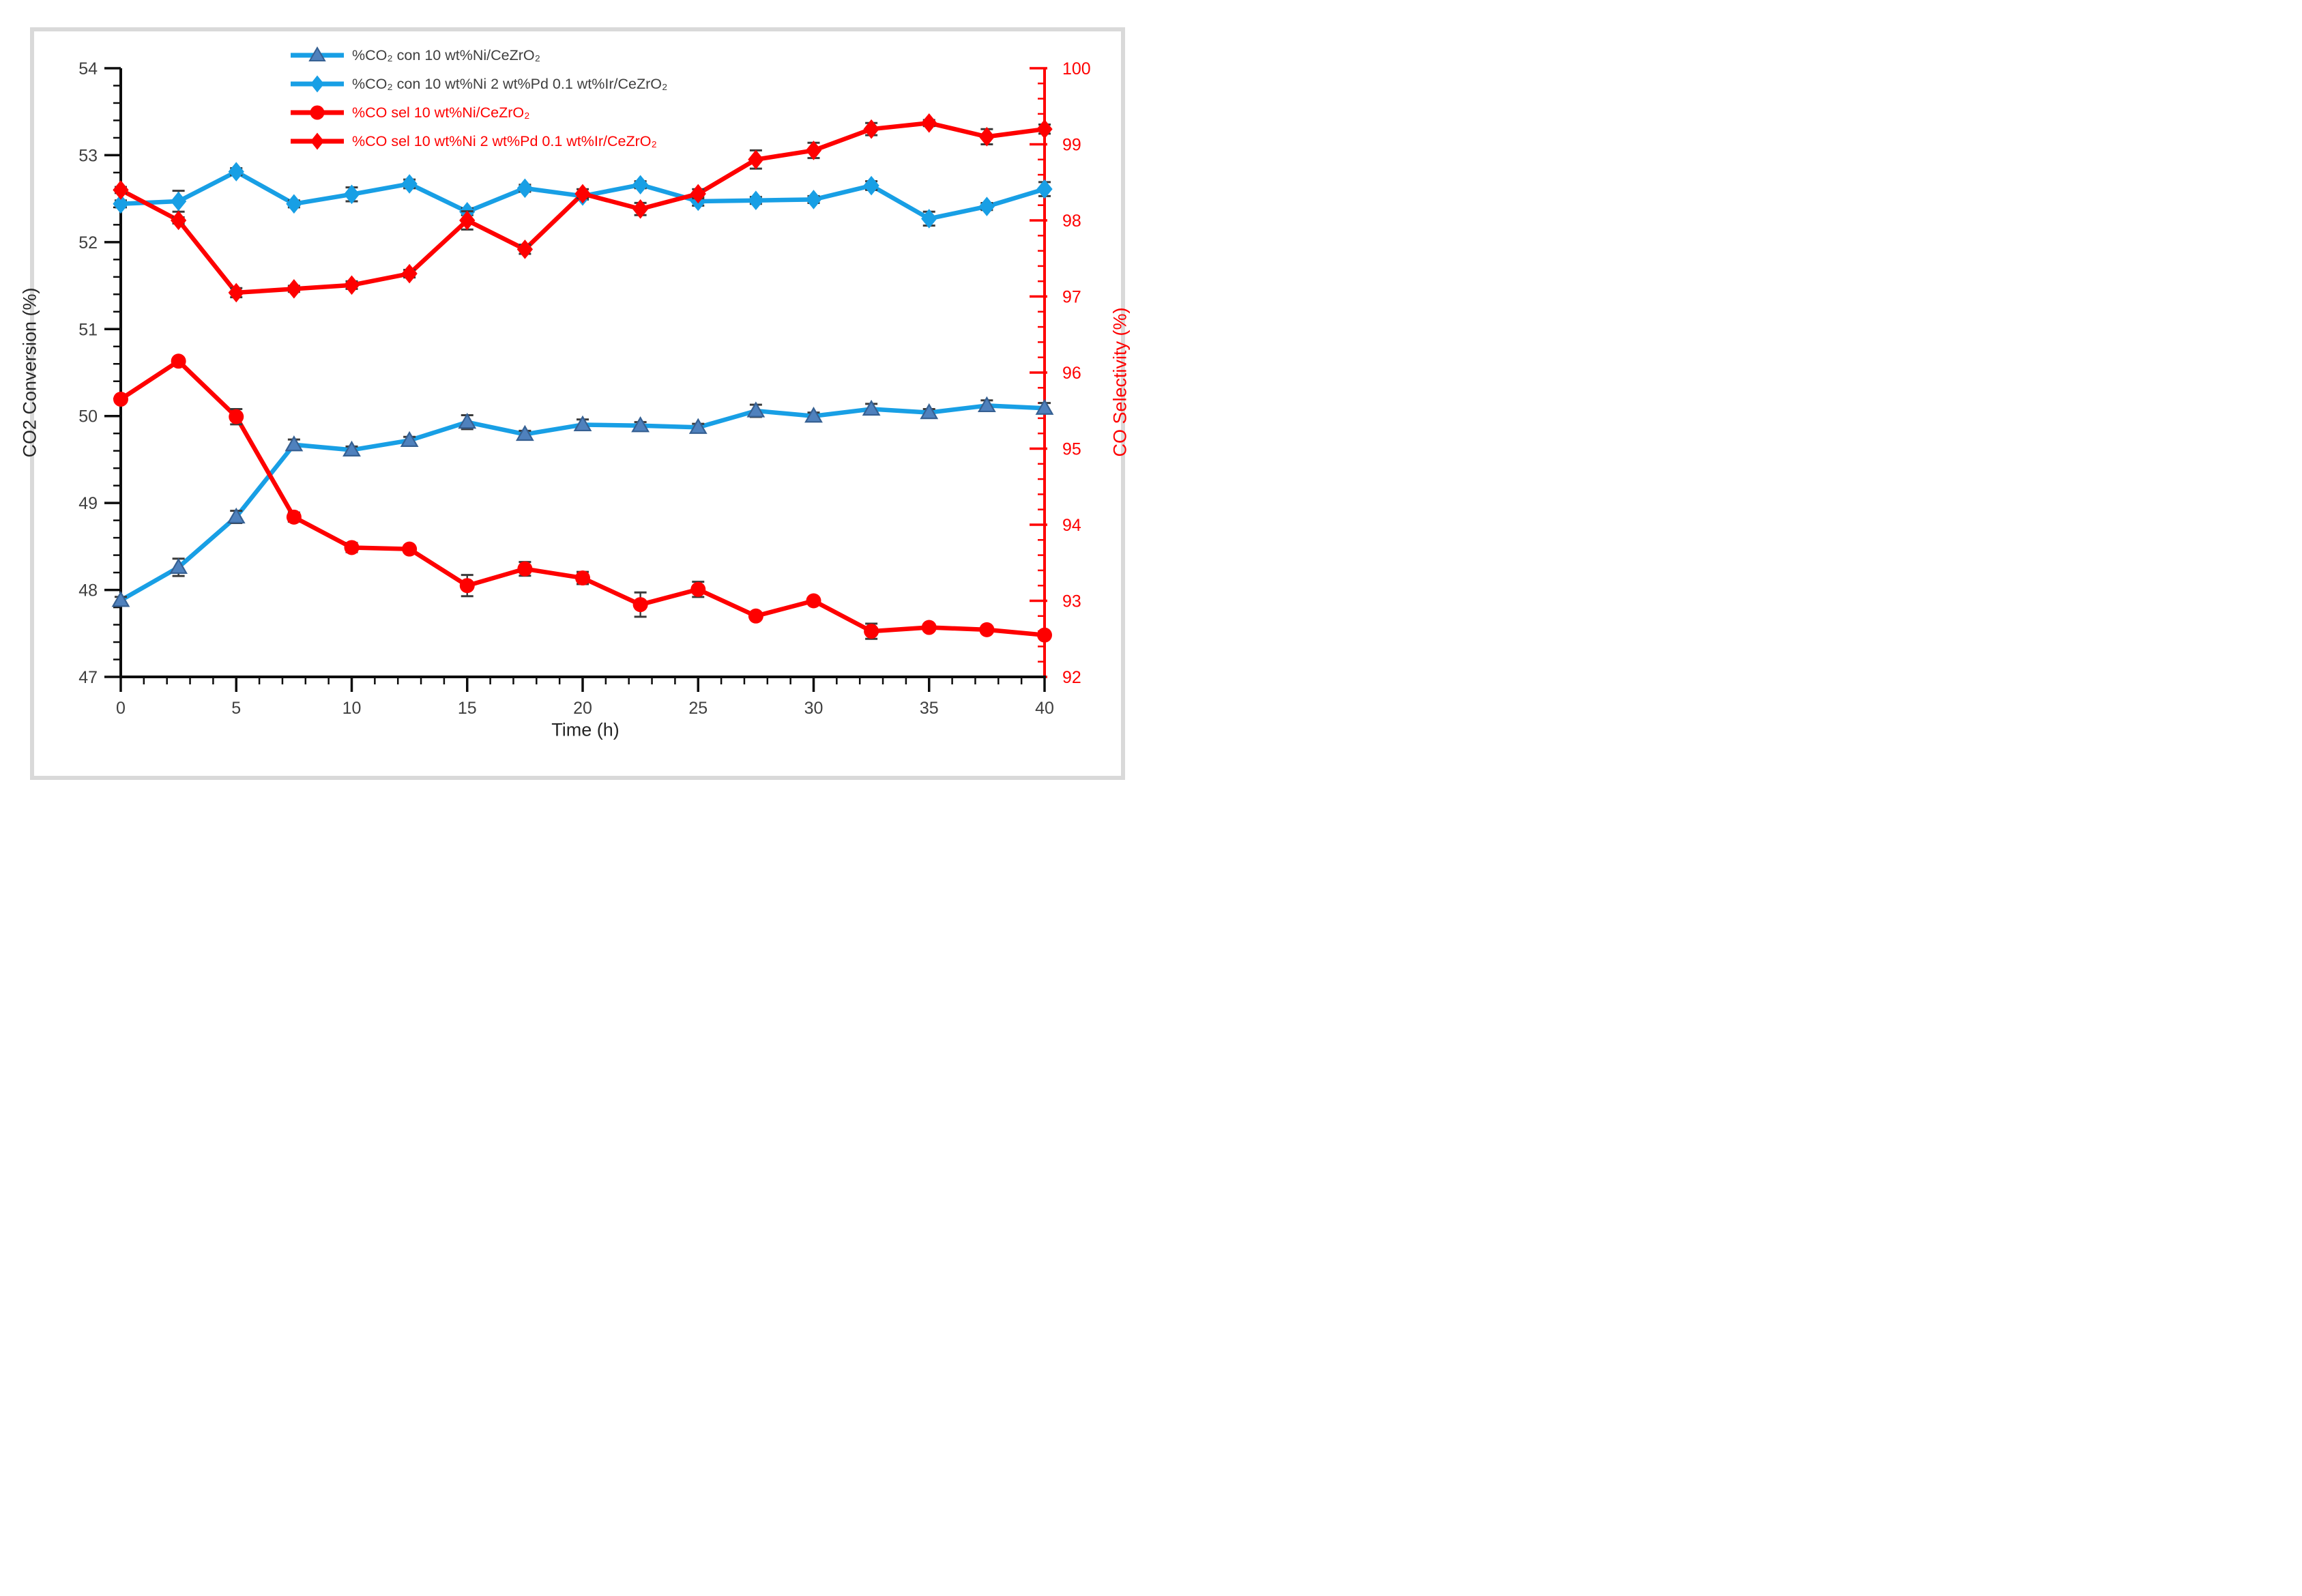 The height and width of the screenshot is (1596, 2302). Describe the element at coordinates (88, 68) in the screenshot. I see `y-left-tick-label: 54` at that location.